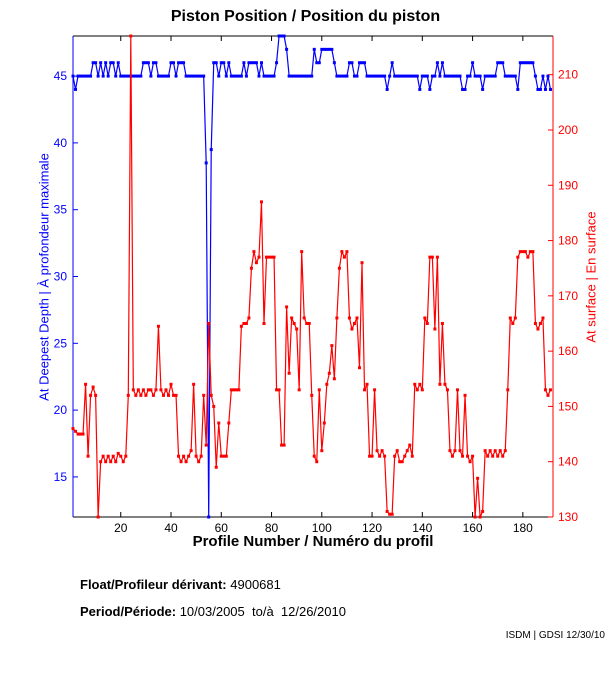 The image size is (611, 675). Describe the element at coordinates (262, 611) in the screenshot. I see `period-value: 10/03/2005 to/à 12/26/2010` at that location.